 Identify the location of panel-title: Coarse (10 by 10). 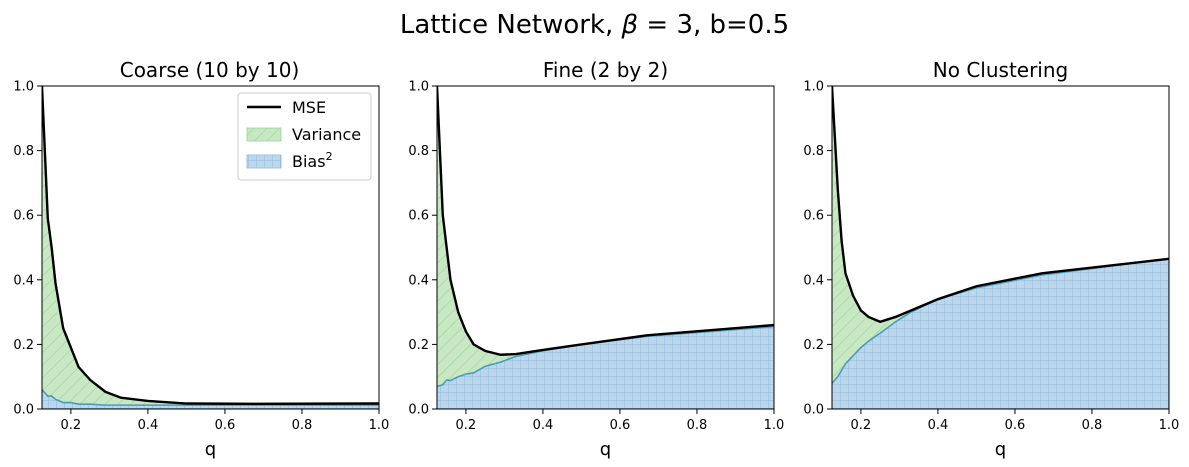
(210, 70).